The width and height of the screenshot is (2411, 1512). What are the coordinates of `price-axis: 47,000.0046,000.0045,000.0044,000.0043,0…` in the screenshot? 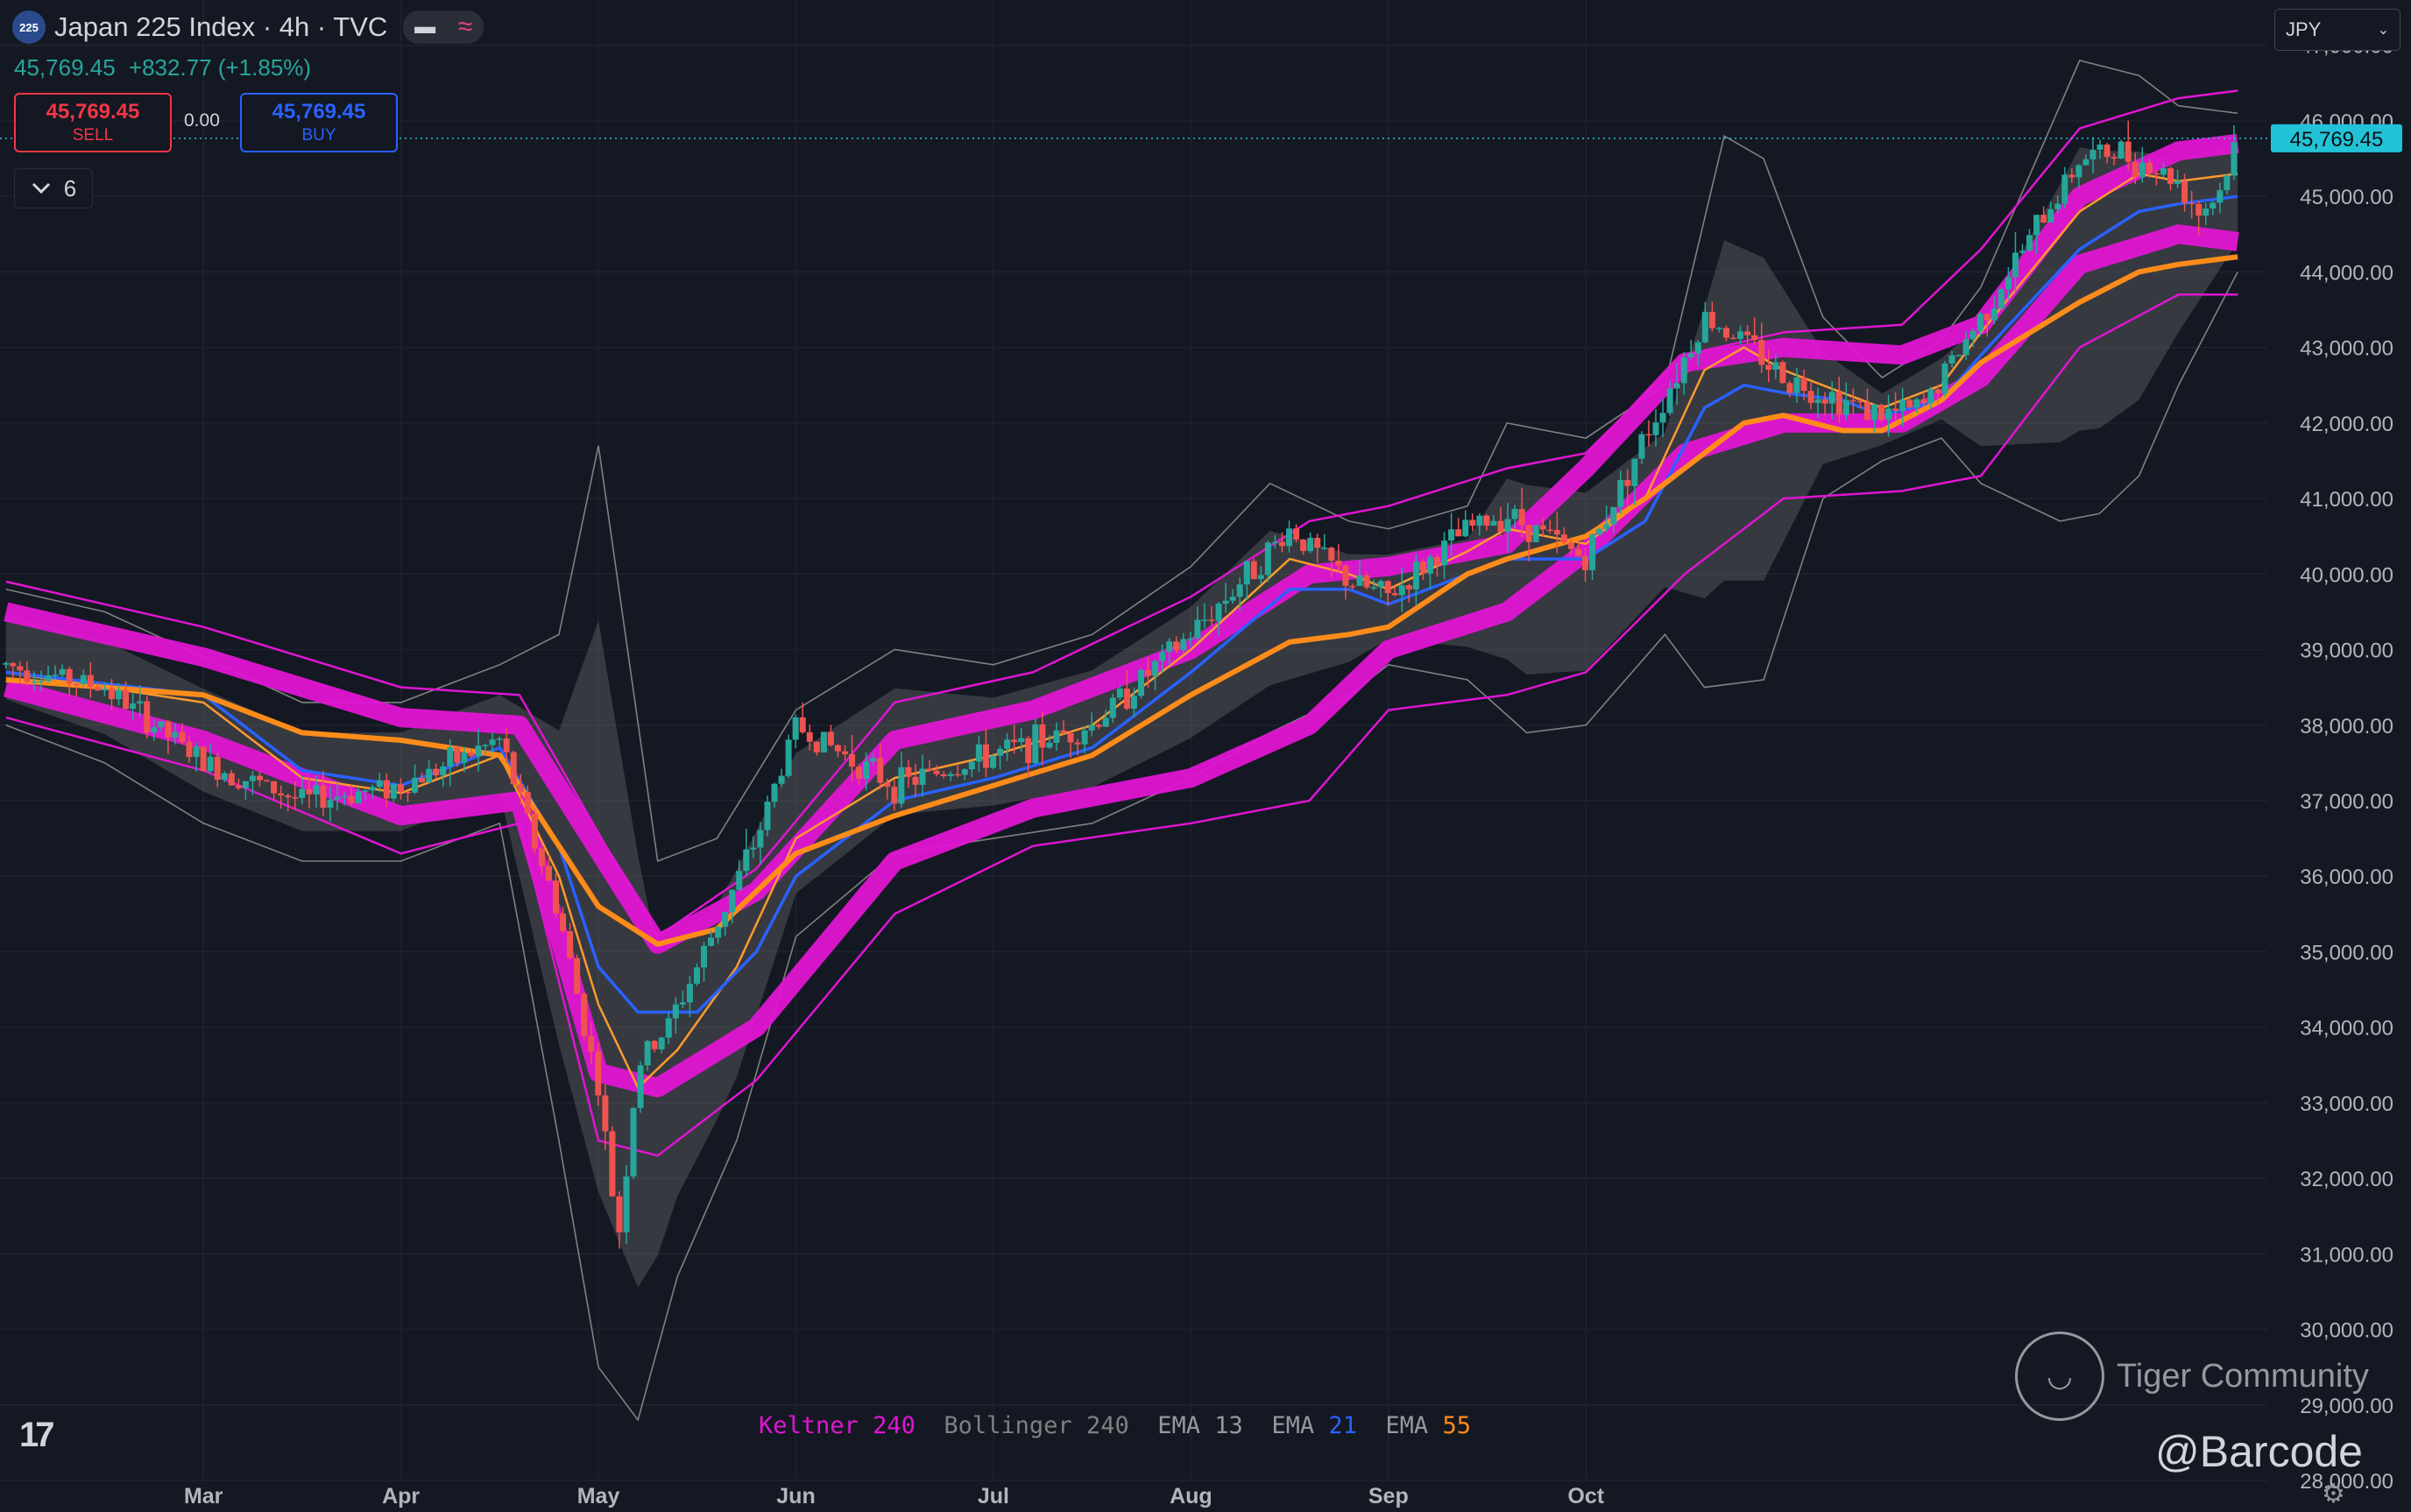 It's located at (2346, 765).